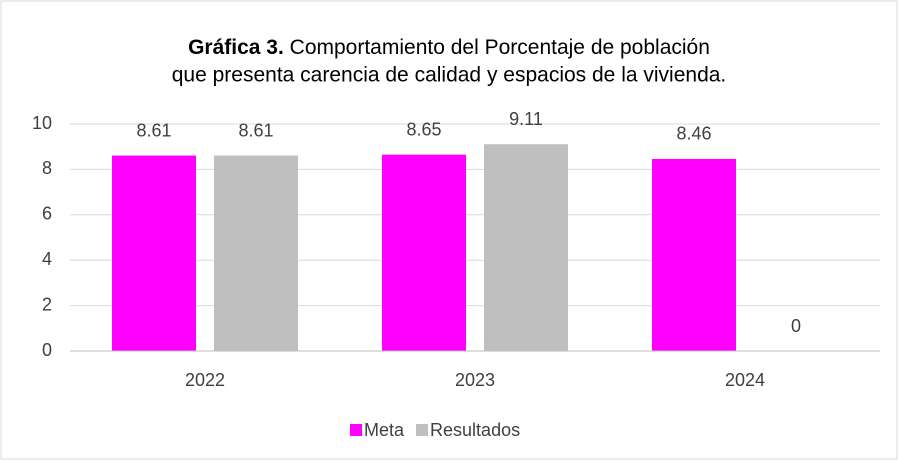  Describe the element at coordinates (47, 214) in the screenshot. I see `y-tick-label: 6` at that location.